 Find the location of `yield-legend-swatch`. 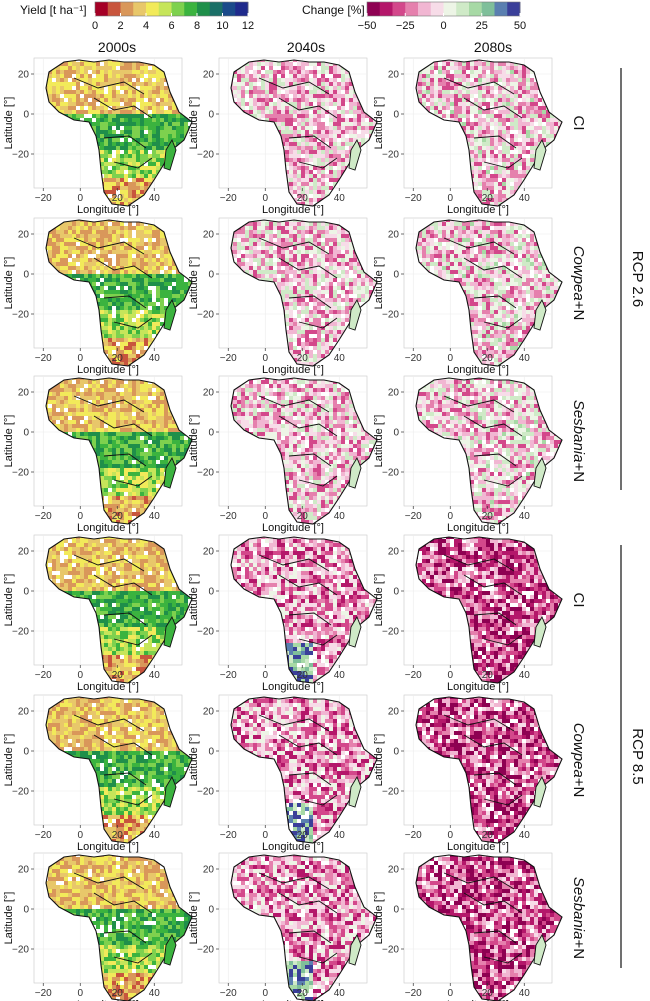

yield-legend-swatch is located at coordinates (191, 9).